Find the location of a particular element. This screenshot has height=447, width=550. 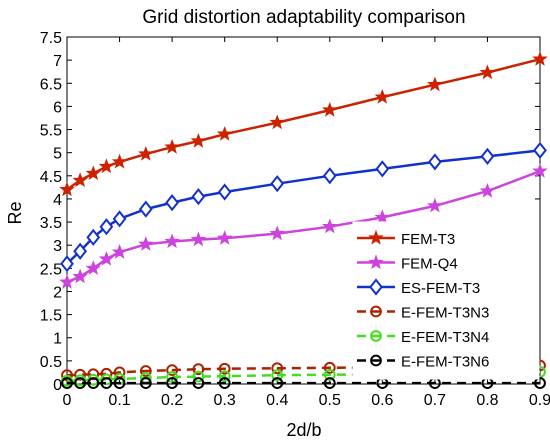

y-tick-label: 7.5 is located at coordinates (51, 38).